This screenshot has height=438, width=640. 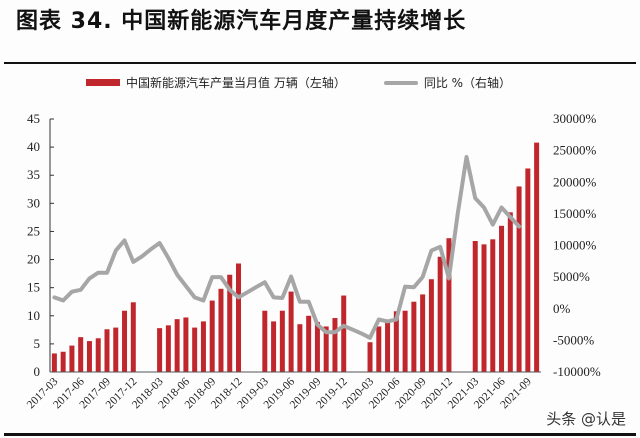 I want to click on left-tick-label: 40, so click(x=33, y=146).